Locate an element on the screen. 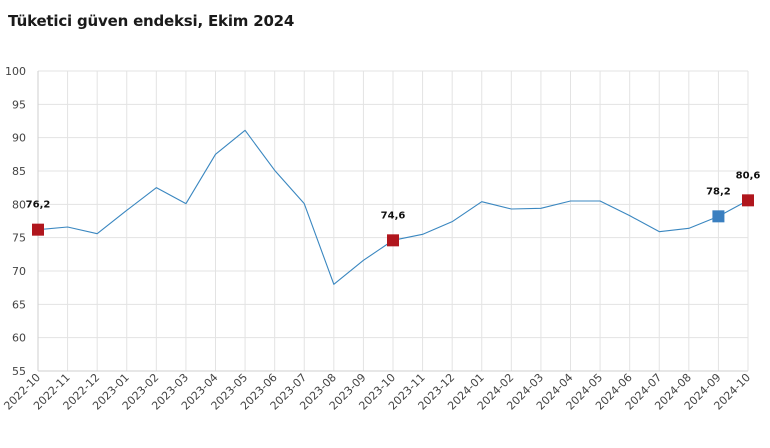  y-tick-label: 55 is located at coordinates (19, 371).